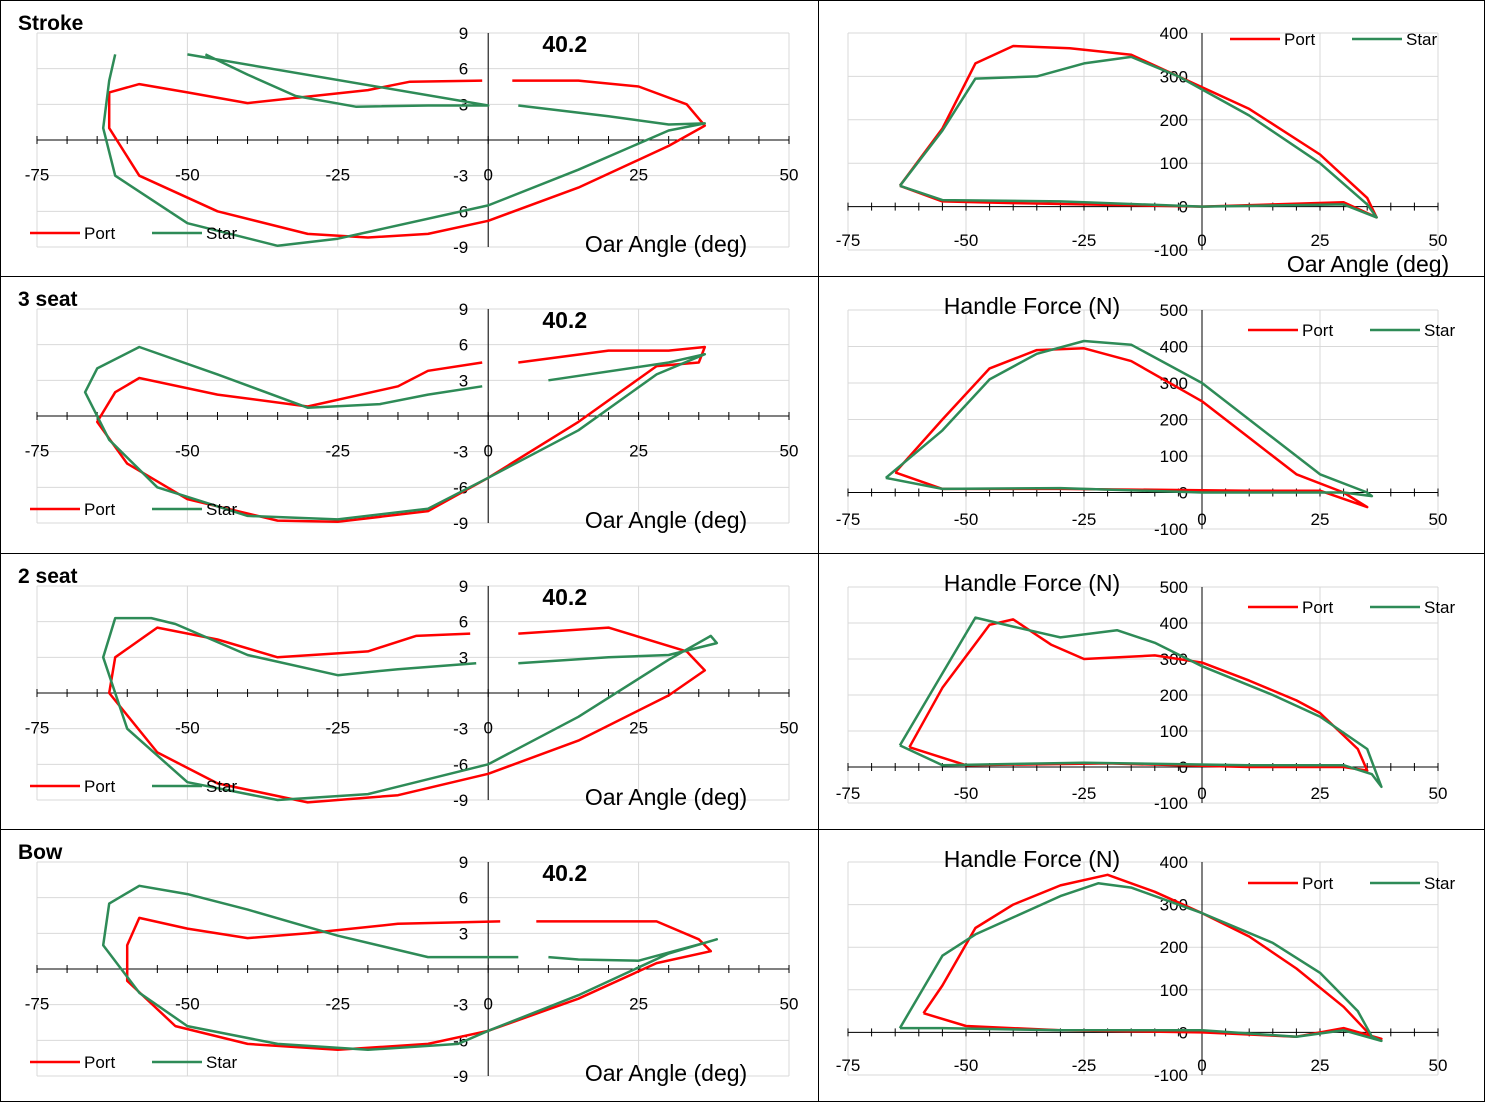  Describe the element at coordinates (50, 23) in the screenshot. I see `row-title: Stroke` at that location.